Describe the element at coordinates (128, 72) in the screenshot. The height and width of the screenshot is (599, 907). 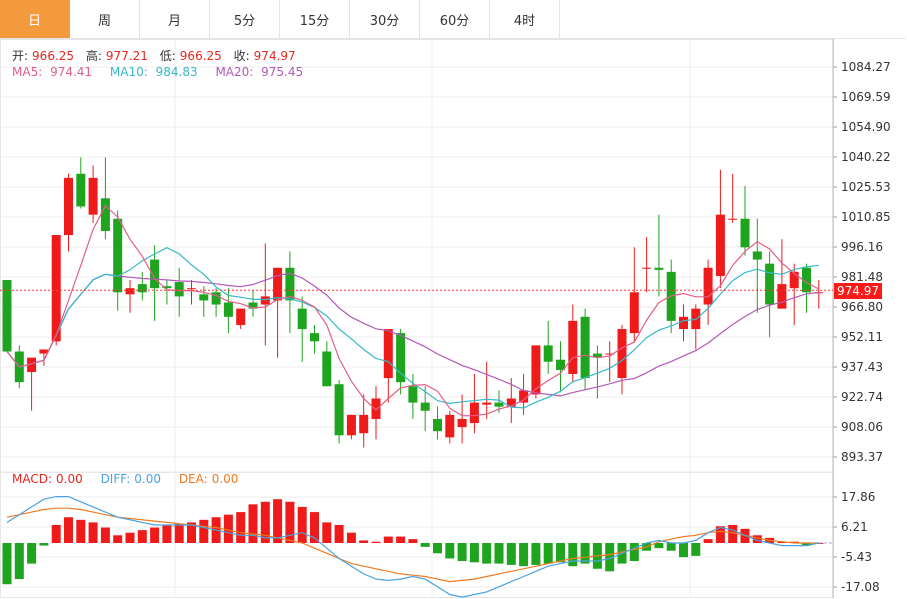
I see `ma10-label: MA10:` at that location.